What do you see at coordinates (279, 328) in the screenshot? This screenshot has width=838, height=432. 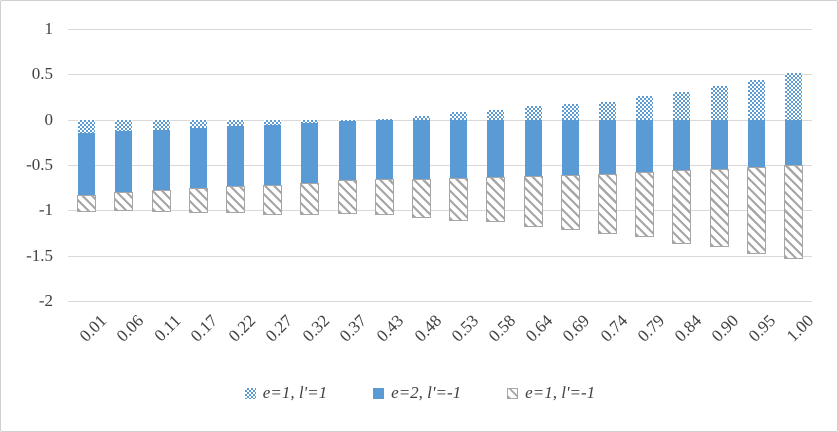 I see `x-tick-label: 0.27` at bounding box center [279, 328].